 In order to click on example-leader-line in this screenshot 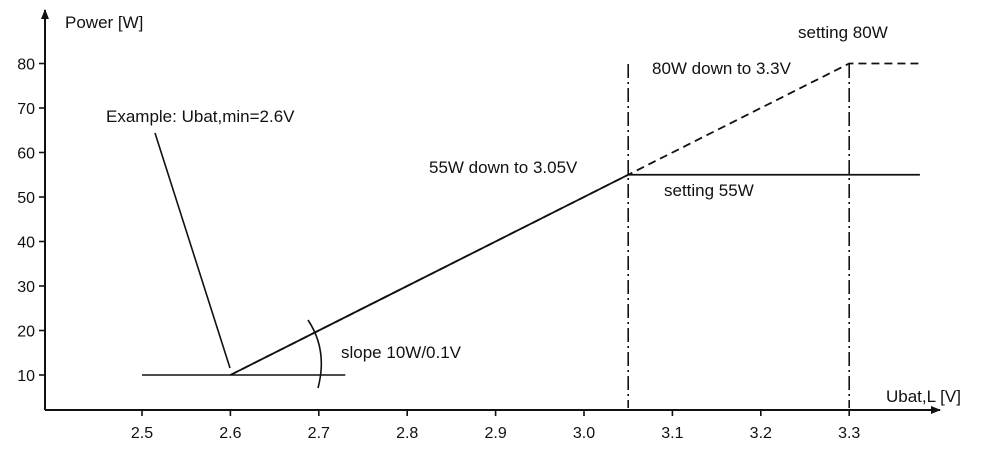, I will do `click(192, 250)`.